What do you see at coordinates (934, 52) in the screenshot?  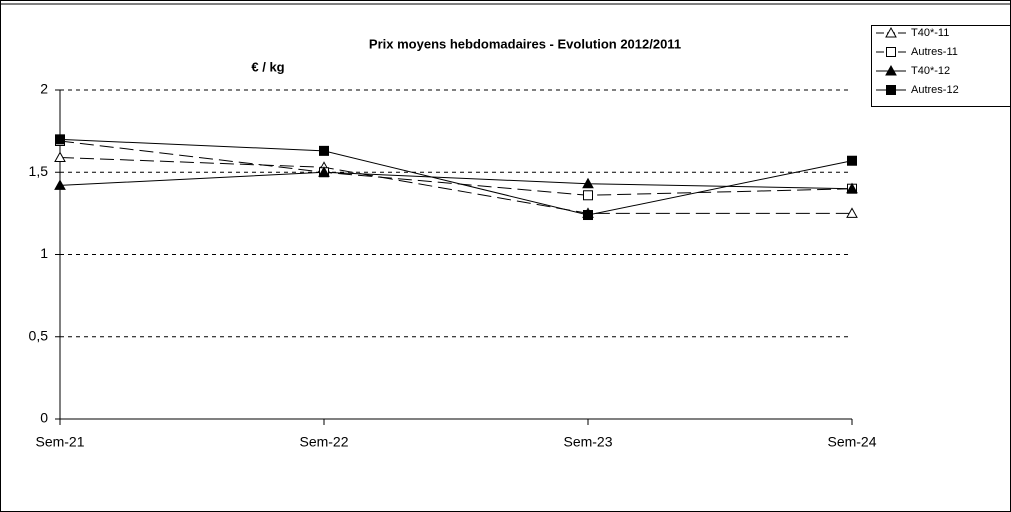 I see `legend-label: Autres-11` at bounding box center [934, 52].